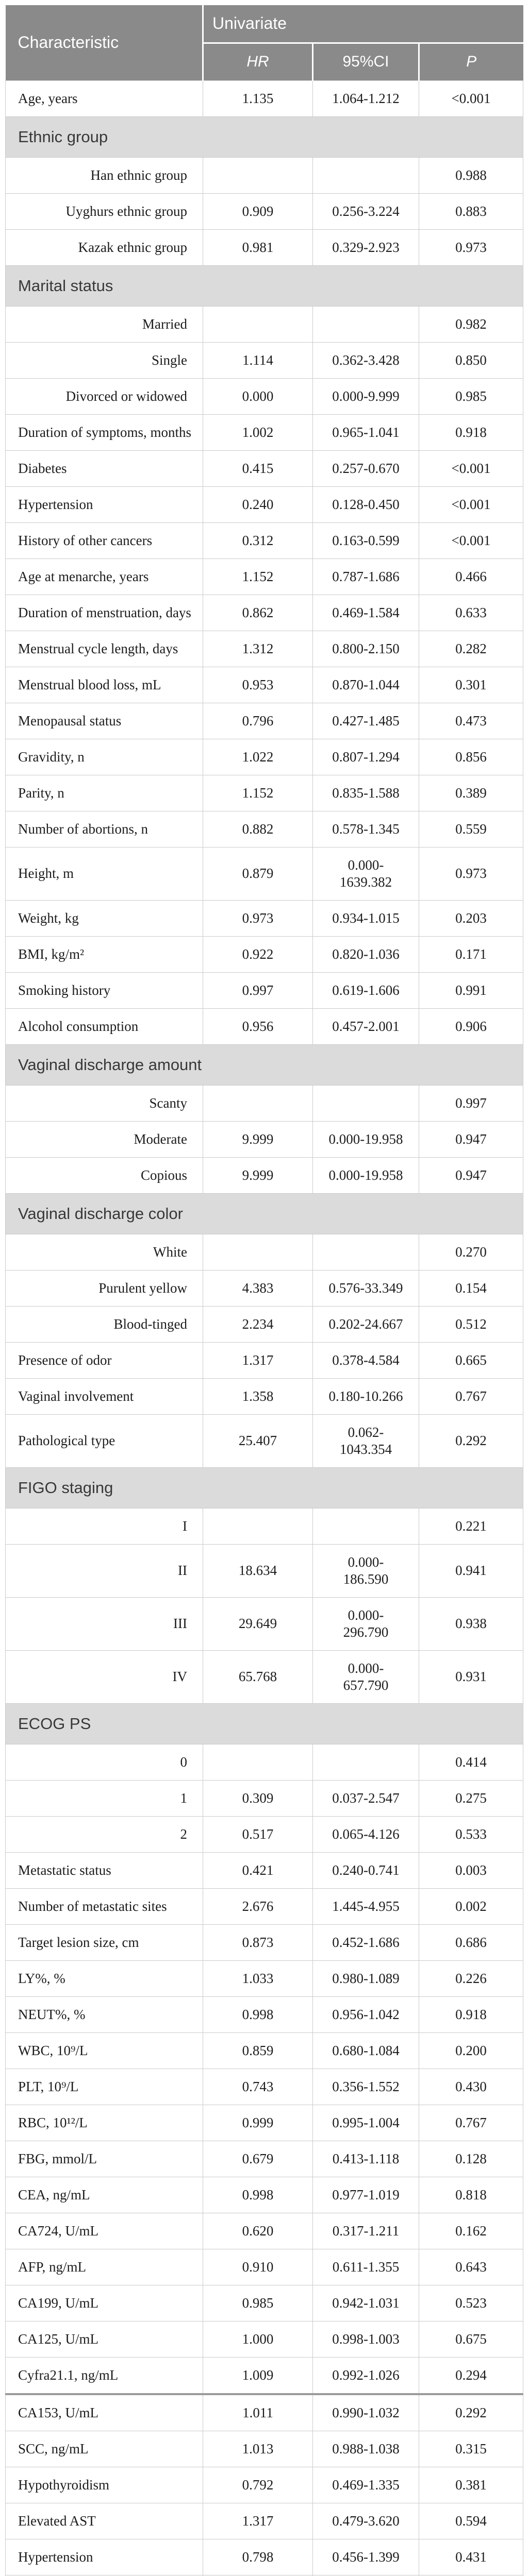 Image resolution: width=529 pixels, height=2576 pixels. Describe the element at coordinates (365, 2014) in the screenshot. I see `ci-cell: 0.956-1.042` at that location.